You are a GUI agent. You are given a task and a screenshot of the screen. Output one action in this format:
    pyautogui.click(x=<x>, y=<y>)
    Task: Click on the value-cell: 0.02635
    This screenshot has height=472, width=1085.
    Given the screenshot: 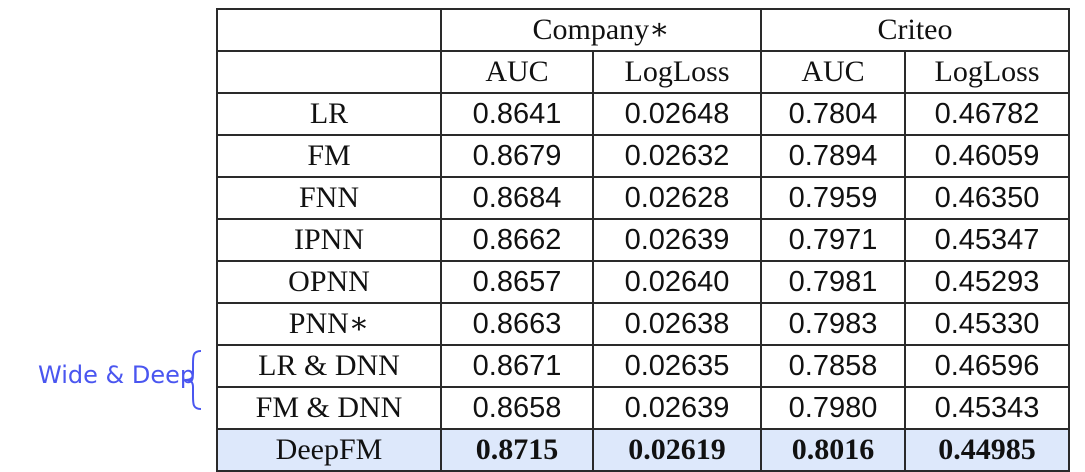 What is the action you would take?
    pyautogui.click(x=677, y=366)
    